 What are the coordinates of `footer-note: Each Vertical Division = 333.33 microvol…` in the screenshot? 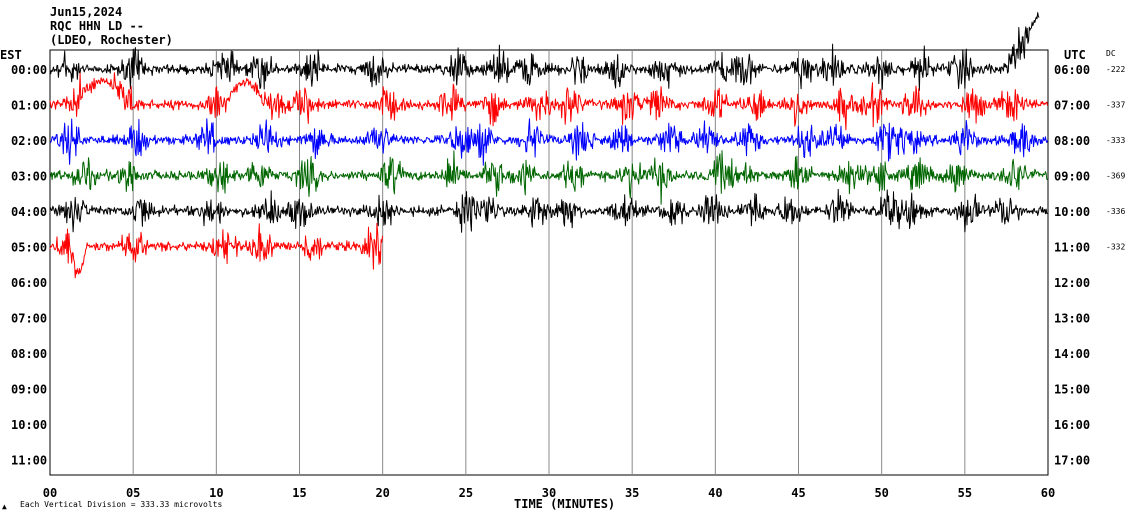 It's located at (121, 504).